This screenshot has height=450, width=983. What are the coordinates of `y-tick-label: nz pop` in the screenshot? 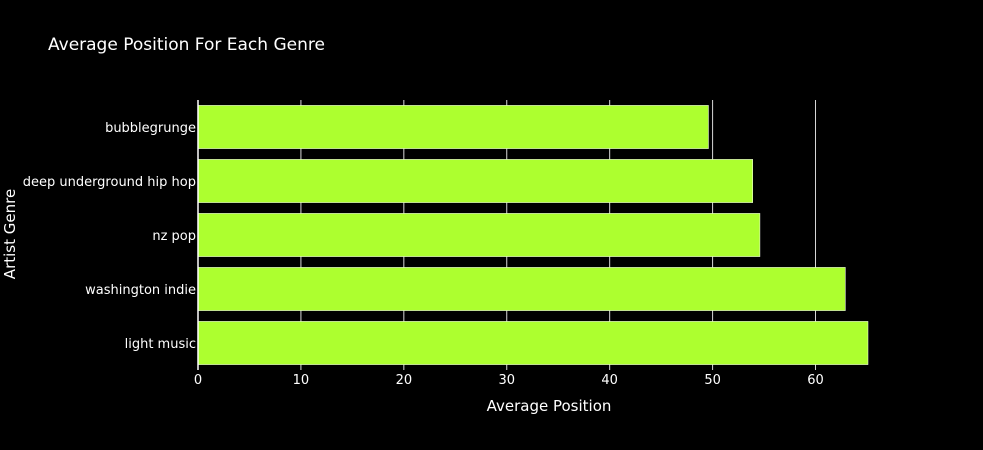 It's located at (174, 236).